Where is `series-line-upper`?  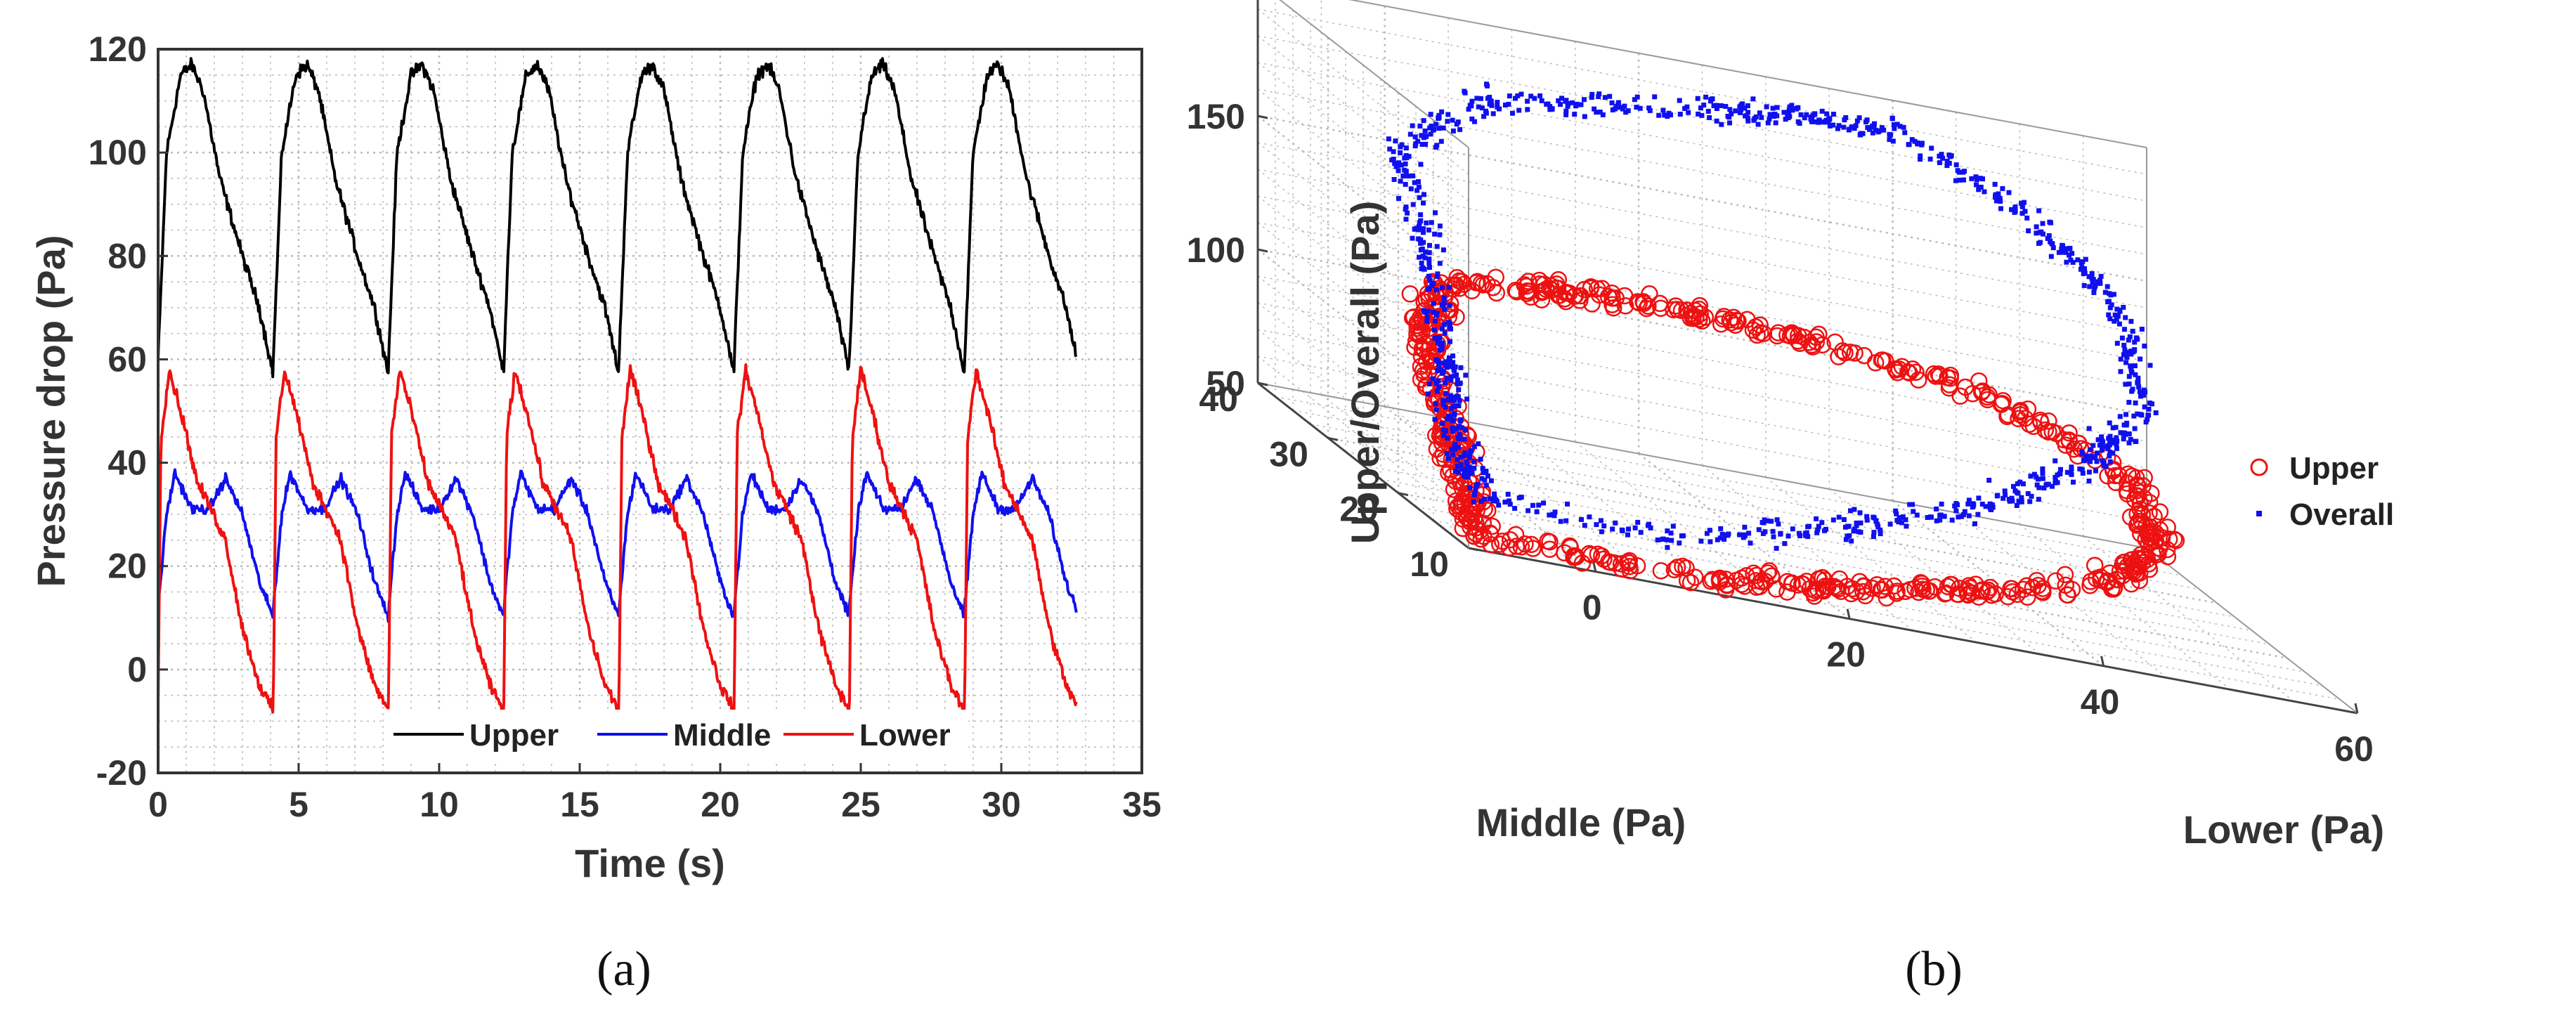 series-line-upper is located at coordinates (617, 218).